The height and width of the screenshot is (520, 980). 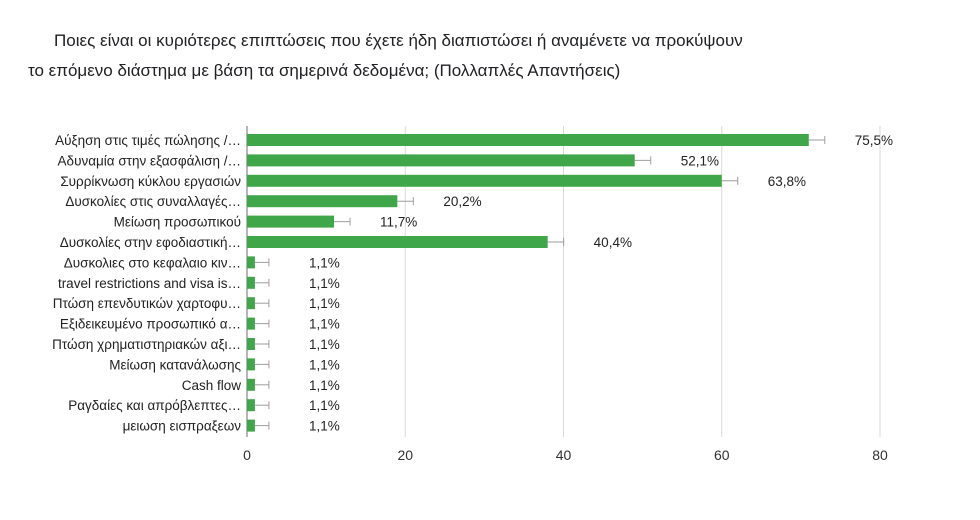 What do you see at coordinates (150, 181) in the screenshot?
I see `category-label: Συρρίκνωση κύκλου εργασιών` at bounding box center [150, 181].